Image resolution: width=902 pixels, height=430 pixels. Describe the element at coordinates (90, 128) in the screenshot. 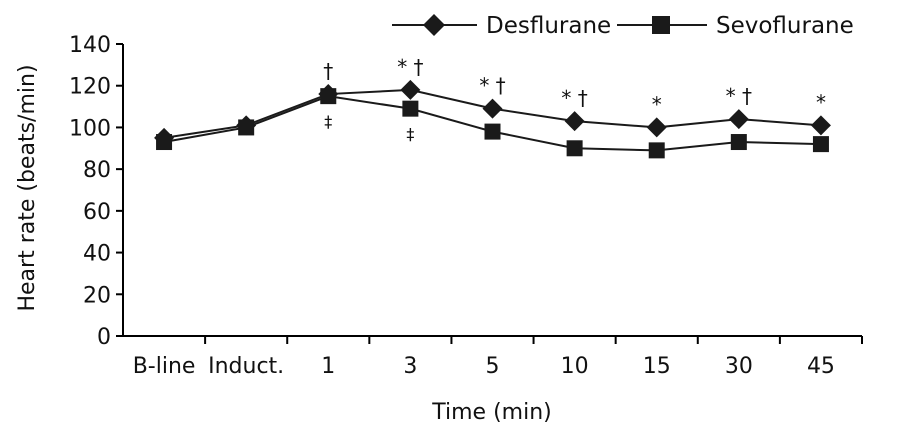

I see `y-tick-label: 100` at that location.